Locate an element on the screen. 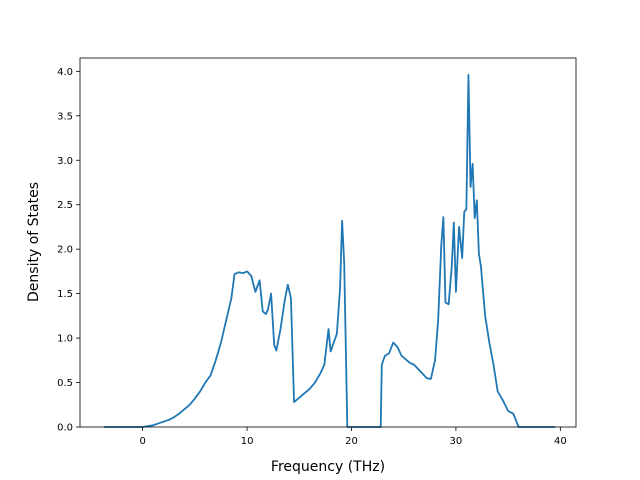 This screenshot has height=480, width=640. x-tick-label: 20 is located at coordinates (351, 441).